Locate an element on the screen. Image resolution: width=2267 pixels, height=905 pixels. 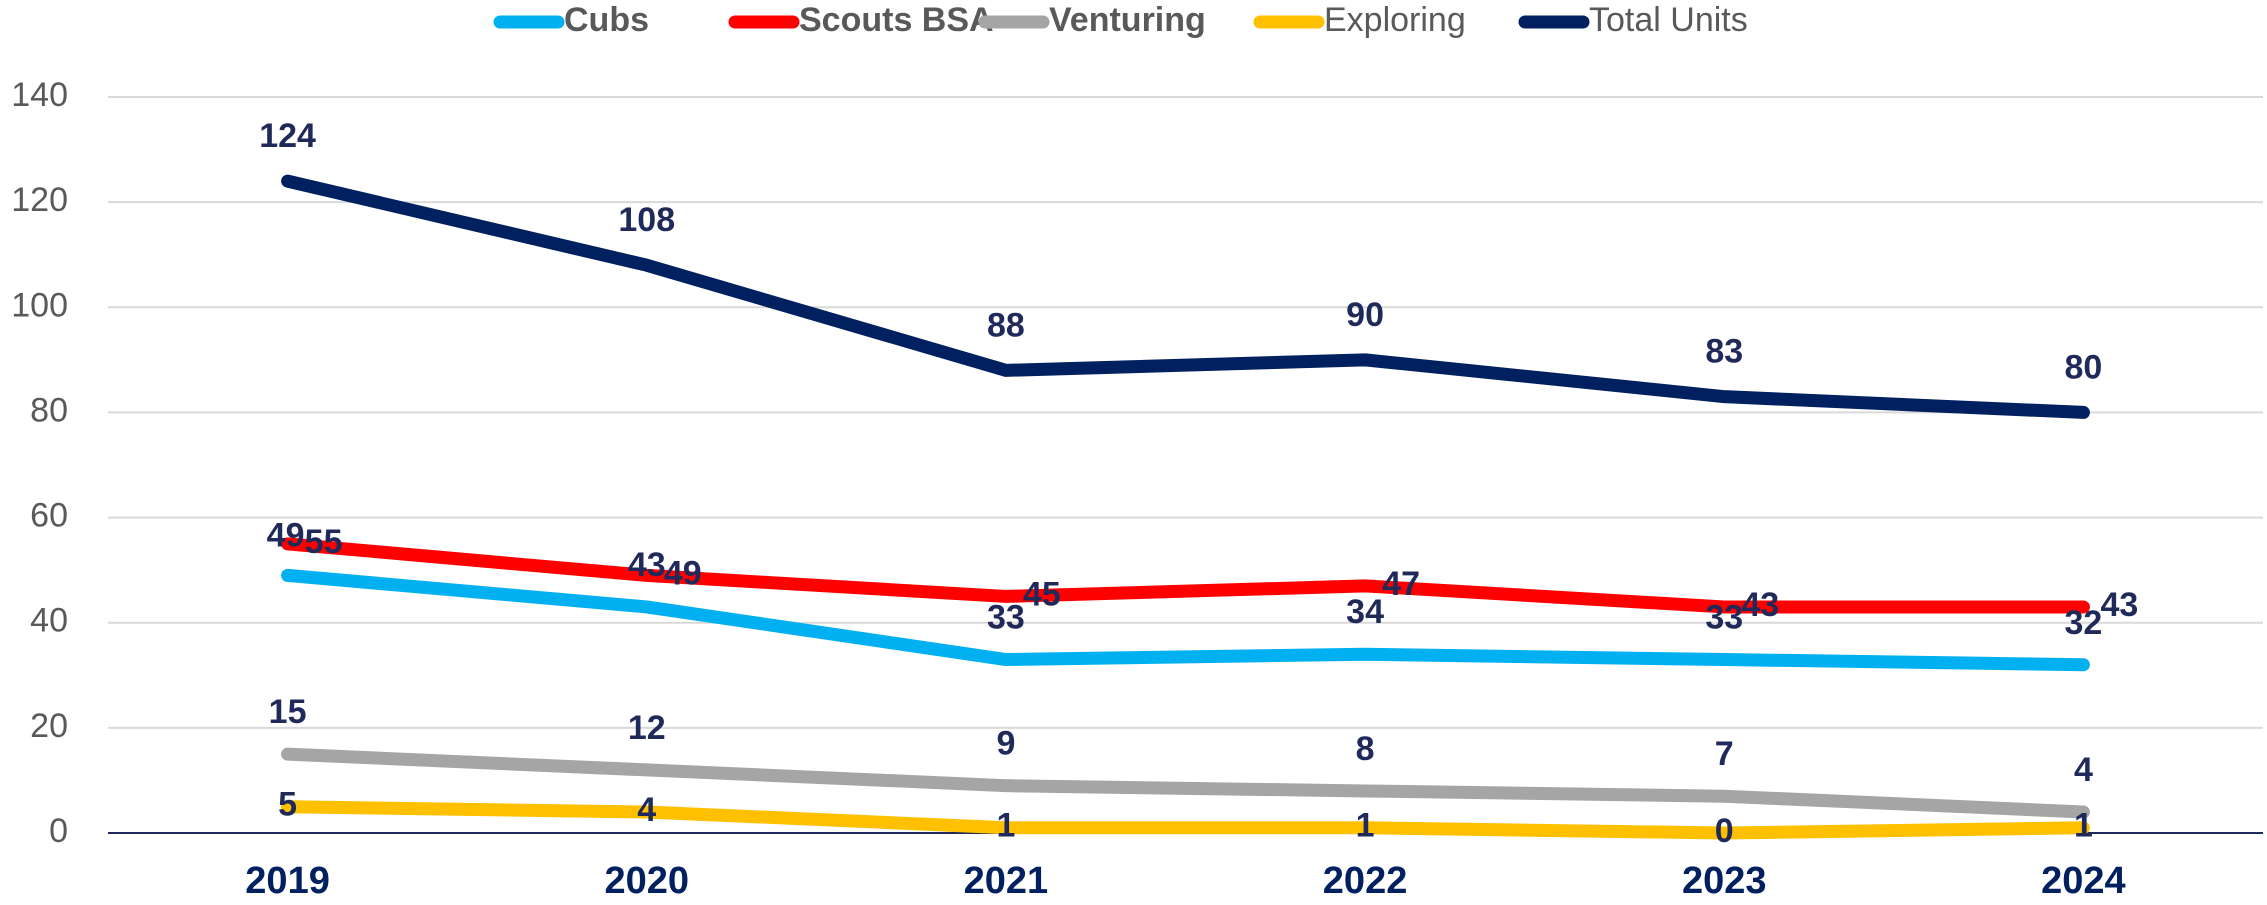
legend-item: Scouts BSA is located at coordinates (861, 20).